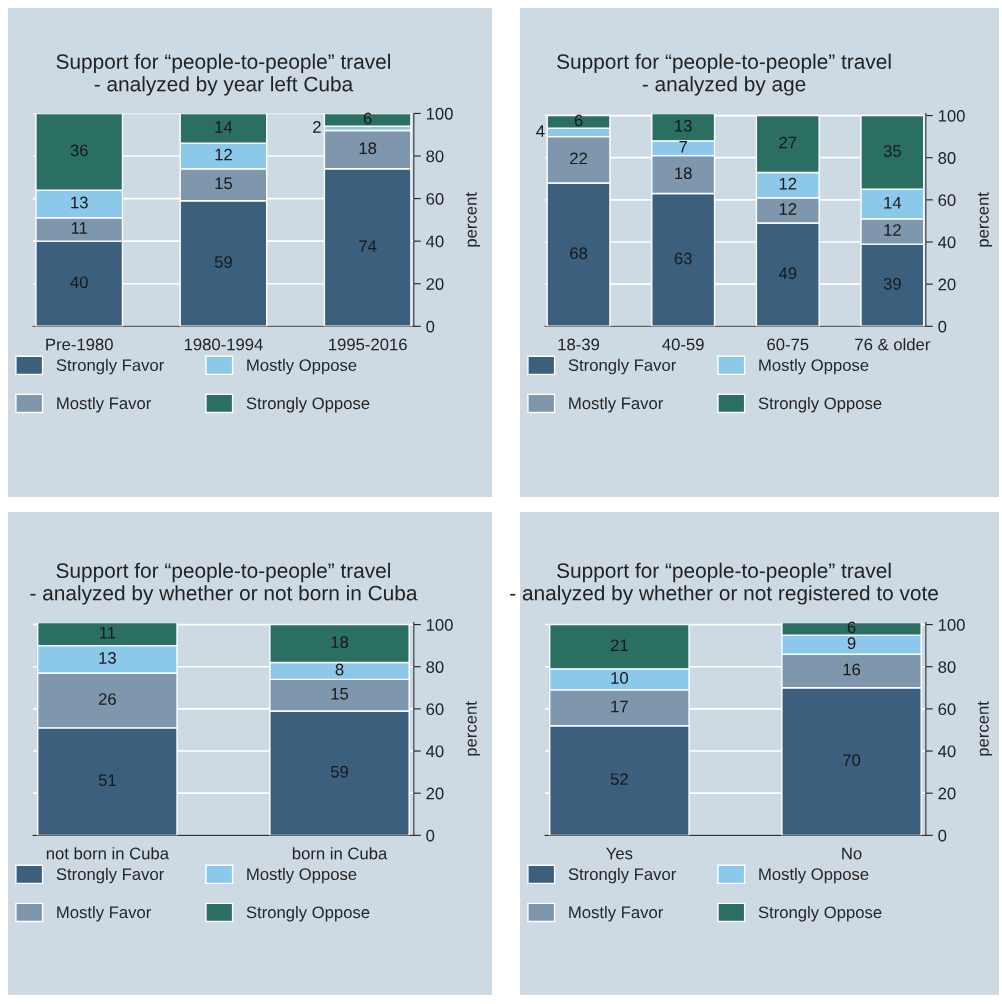 The width and height of the screenshot is (1002, 1004). Describe the element at coordinates (851, 643) in the screenshot. I see `data-label: 9` at that location.